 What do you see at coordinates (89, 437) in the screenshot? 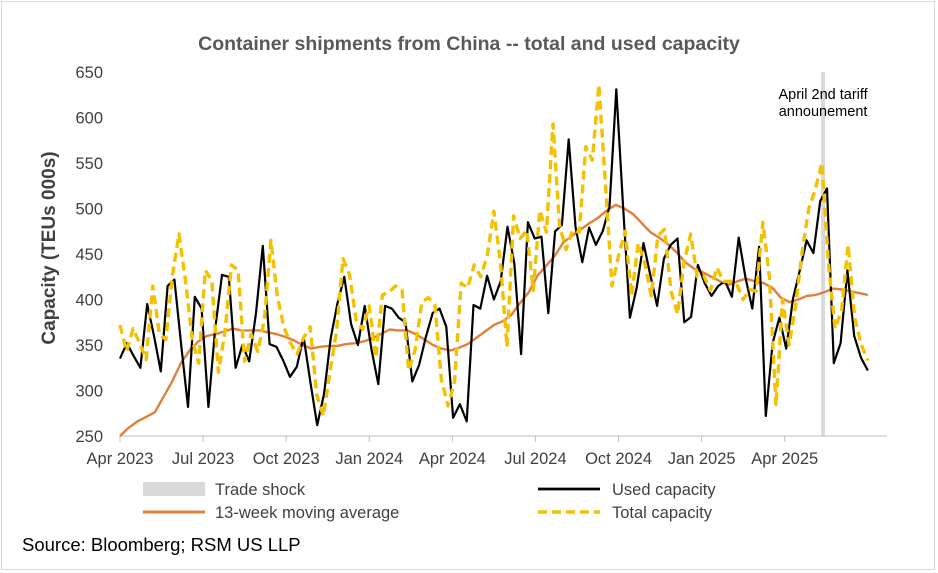
I see `y-tick-label: 250` at bounding box center [89, 437].